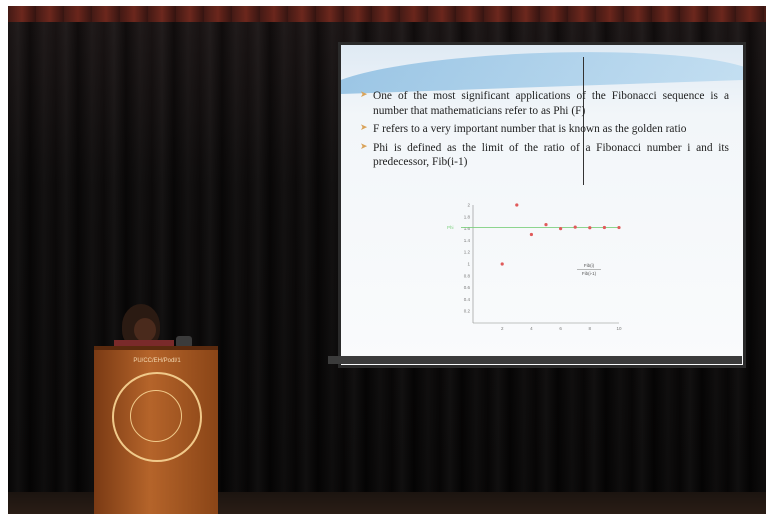 The height and width of the screenshot is (518, 774). What do you see at coordinates (467, 240) in the screenshot?
I see `chart-y-tick-label: 1.4` at bounding box center [467, 240].